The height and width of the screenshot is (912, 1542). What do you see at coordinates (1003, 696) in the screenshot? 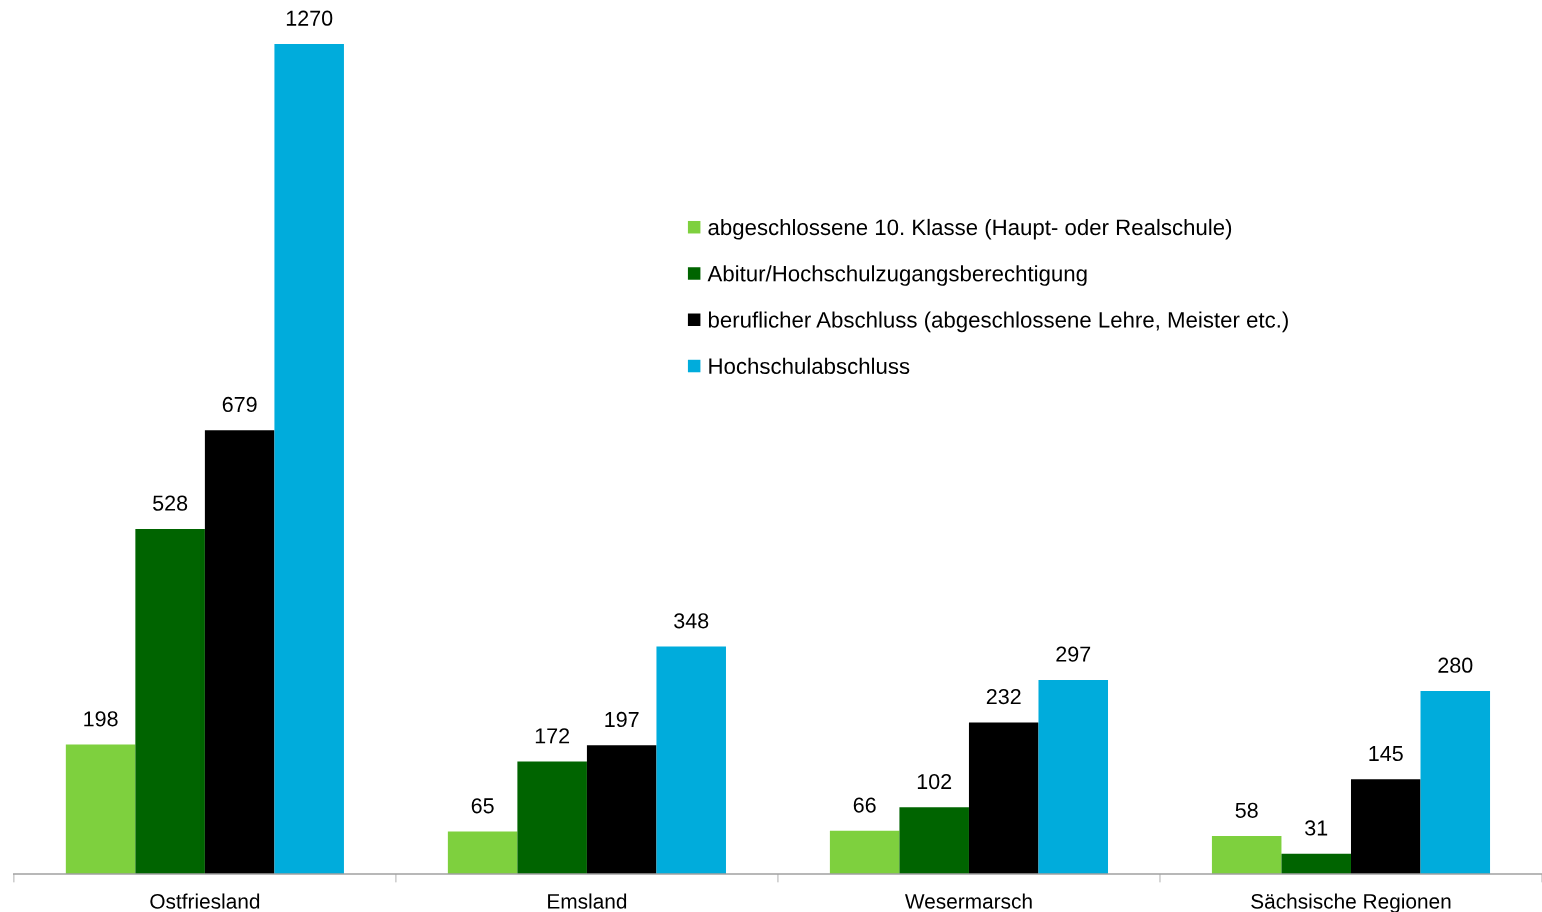
I see `data-label: 232` at bounding box center [1003, 696].